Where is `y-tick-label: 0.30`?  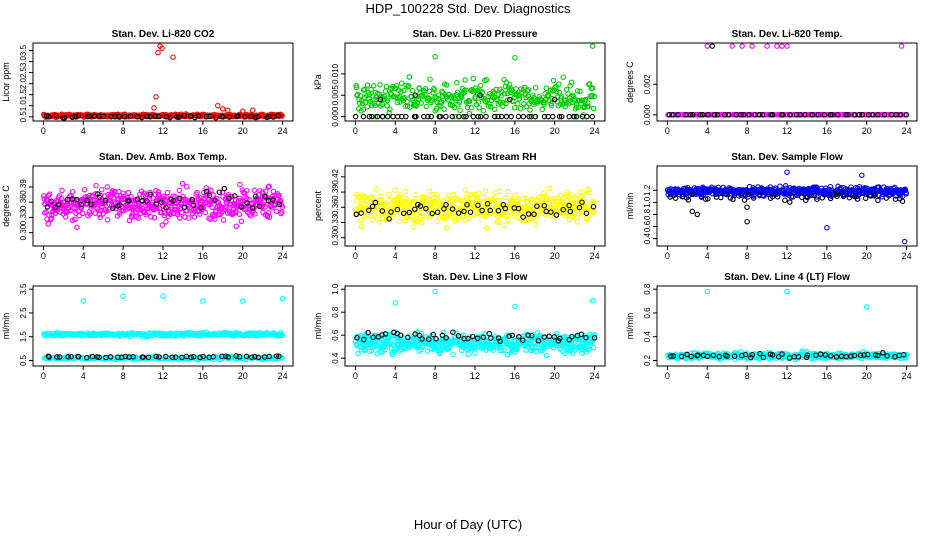 y-tick-label: 0.30 is located at coordinates (335, 237).